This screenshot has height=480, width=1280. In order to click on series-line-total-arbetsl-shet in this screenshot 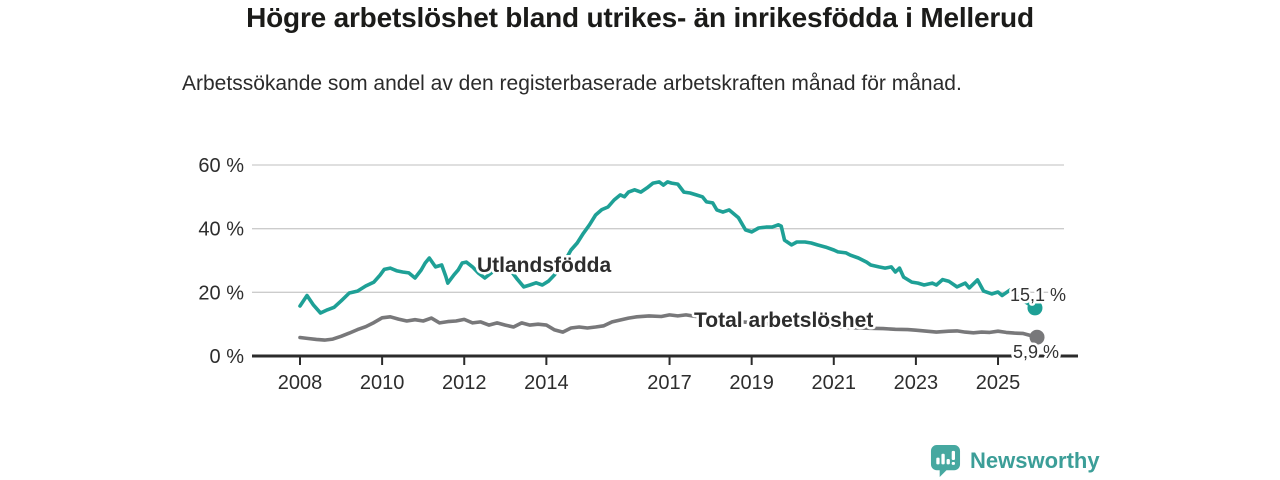, I will do `click(668, 327)`.